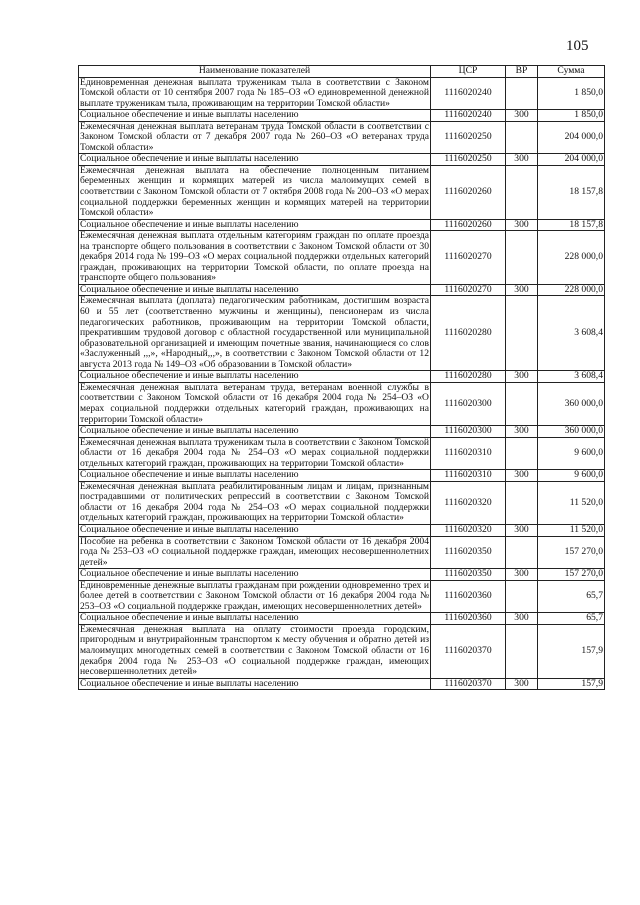 This screenshot has width=640, height=905. I want to click on cell-csr: 1116020270, so click(468, 290).